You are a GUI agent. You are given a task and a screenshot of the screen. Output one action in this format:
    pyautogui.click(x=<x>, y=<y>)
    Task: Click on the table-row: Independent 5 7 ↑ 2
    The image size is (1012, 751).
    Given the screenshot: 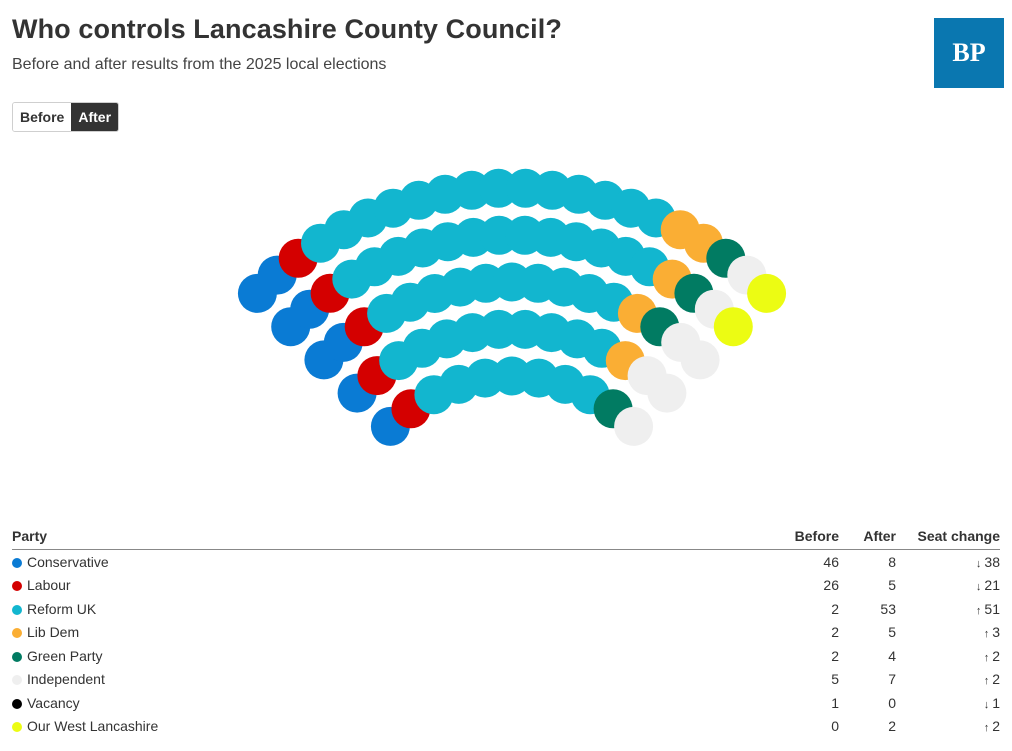 What is the action you would take?
    pyautogui.click(x=506, y=680)
    